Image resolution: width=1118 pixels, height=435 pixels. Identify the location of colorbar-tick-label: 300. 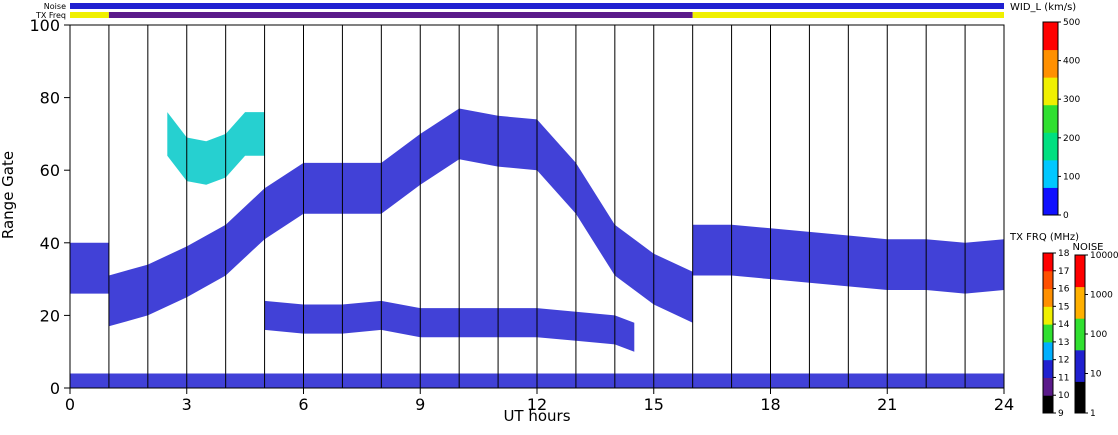
(1071, 100).